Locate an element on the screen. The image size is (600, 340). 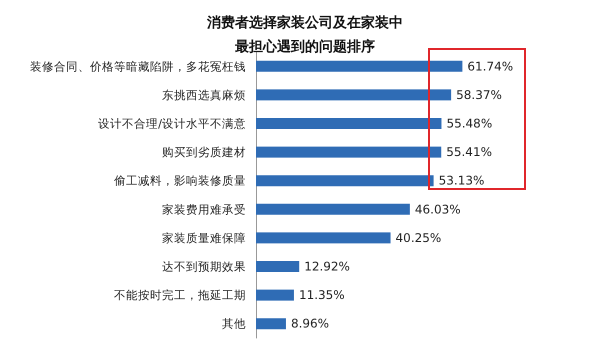
data-label: 46.03% is located at coordinates (437, 209).